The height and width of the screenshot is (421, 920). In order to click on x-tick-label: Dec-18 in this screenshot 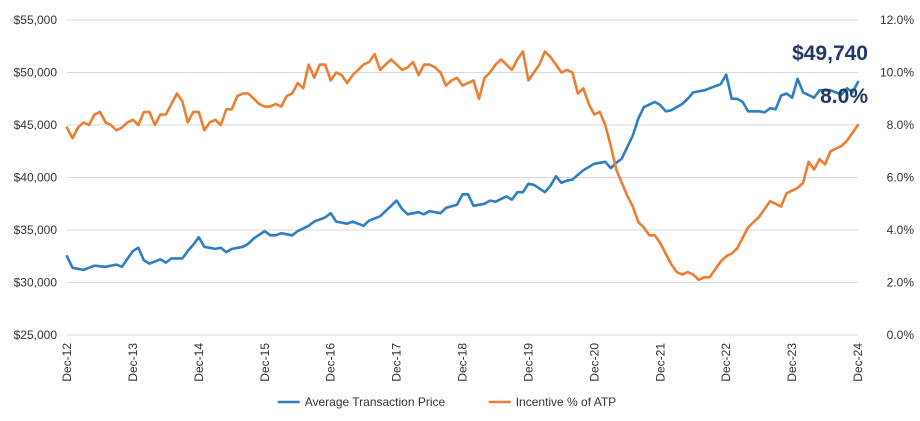, I will do `click(463, 362)`.